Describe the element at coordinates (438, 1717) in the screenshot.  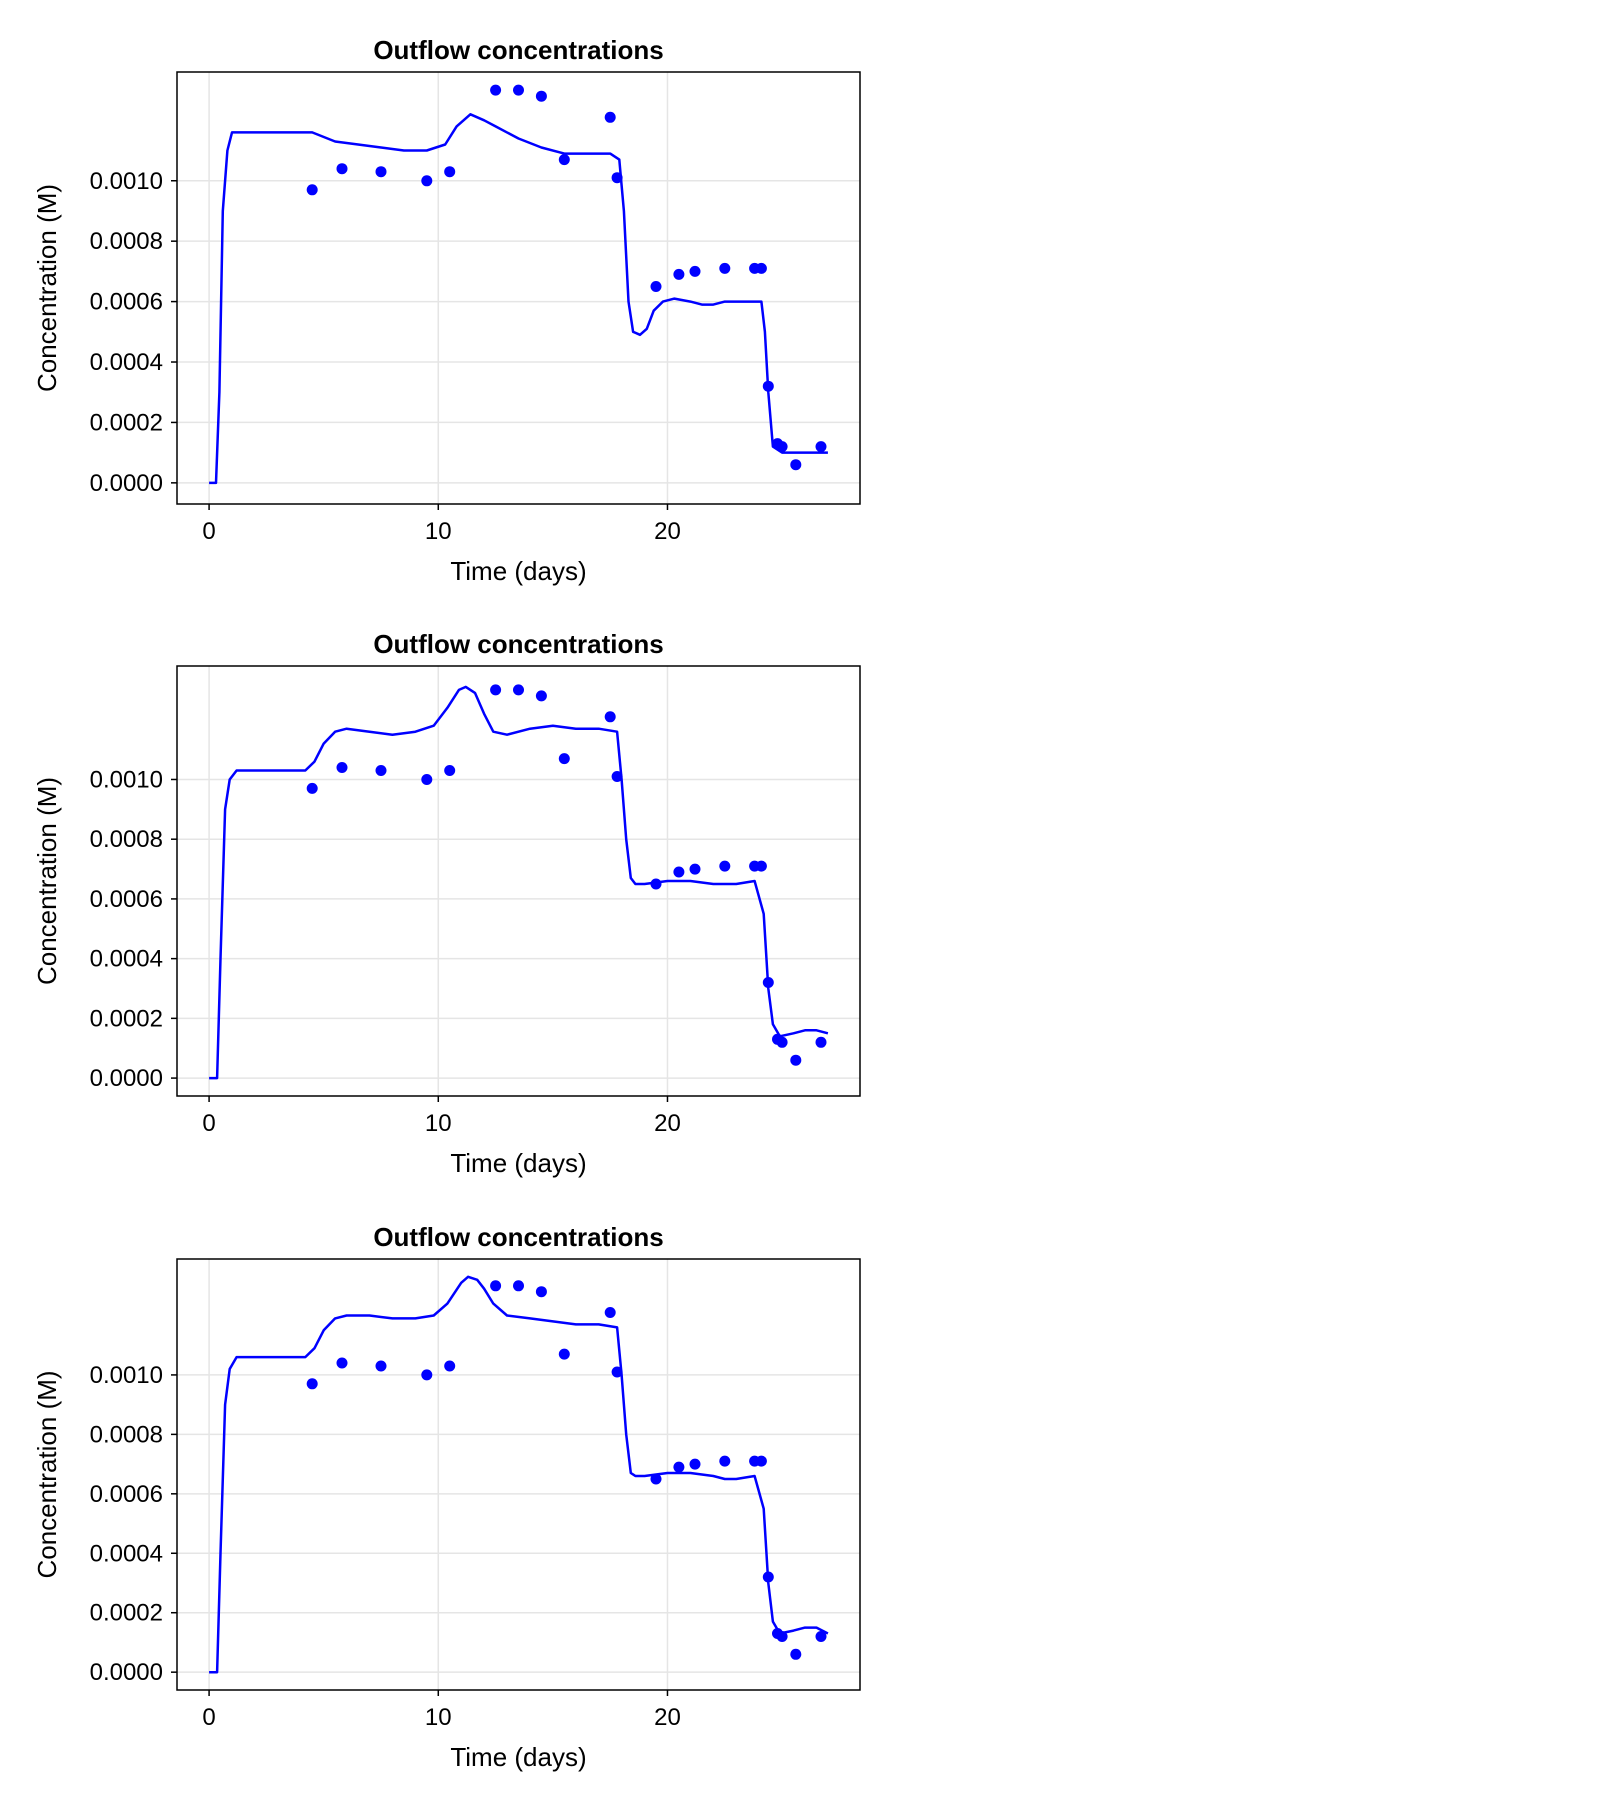
I see `chart-3-x-tick-label-1: 10` at that location.